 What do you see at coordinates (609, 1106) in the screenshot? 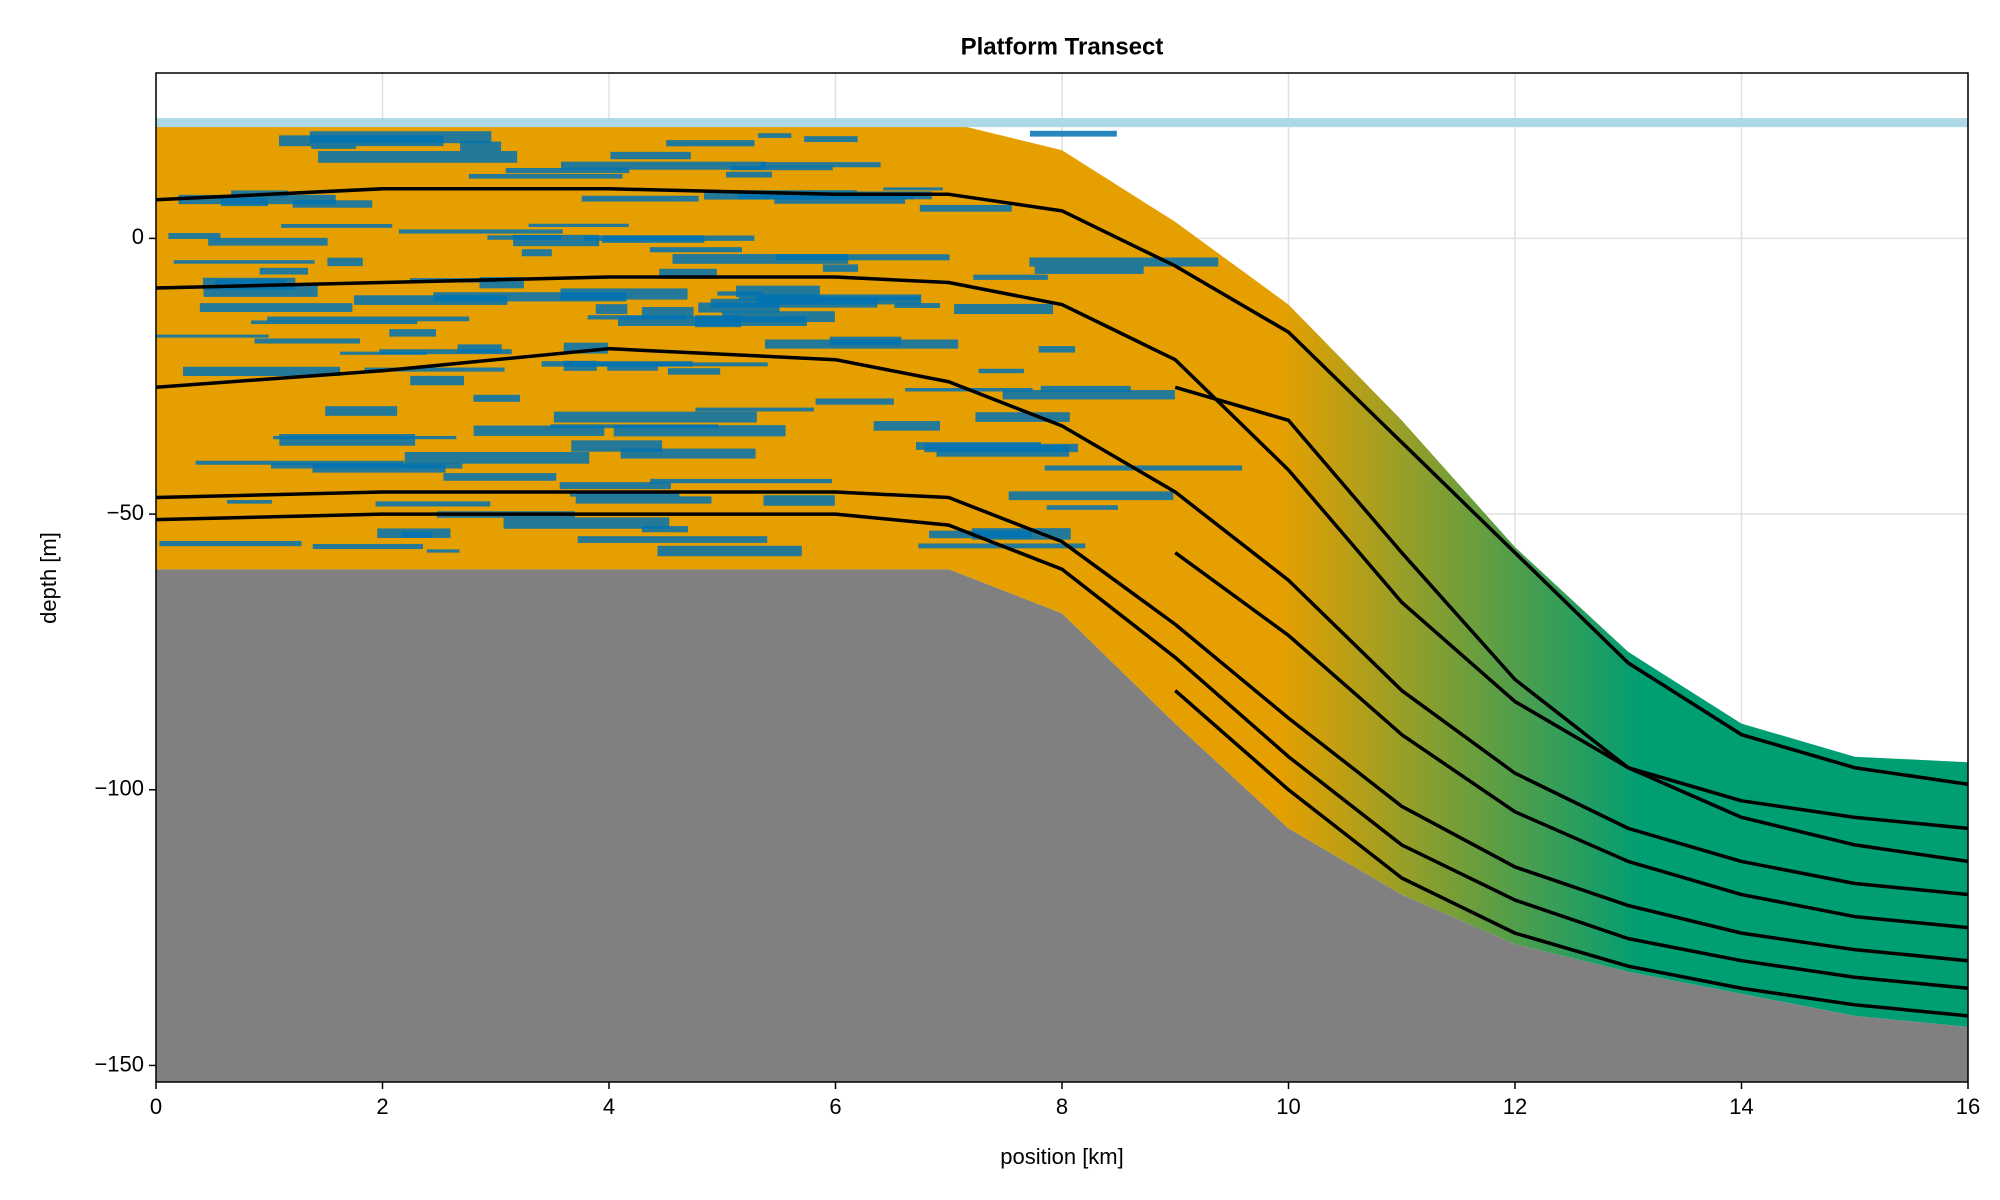
I see `x-tick-label: 4` at bounding box center [609, 1106].